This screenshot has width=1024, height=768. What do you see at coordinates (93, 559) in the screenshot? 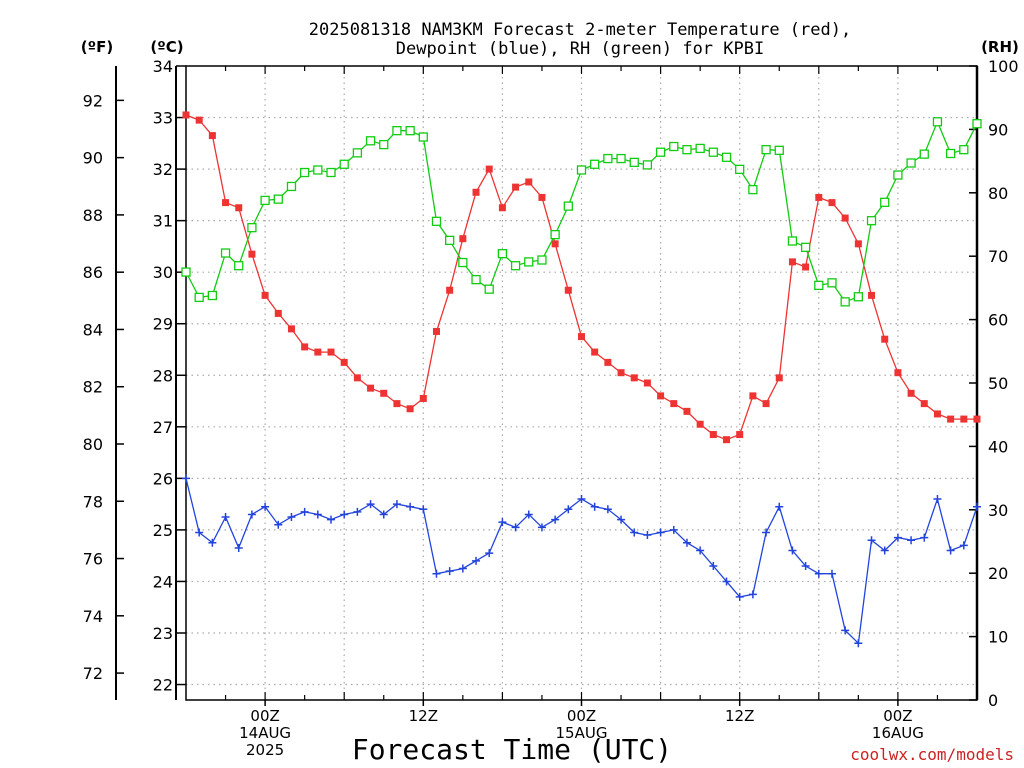
I see `fahrenheit-tick-label: 76` at bounding box center [93, 559].